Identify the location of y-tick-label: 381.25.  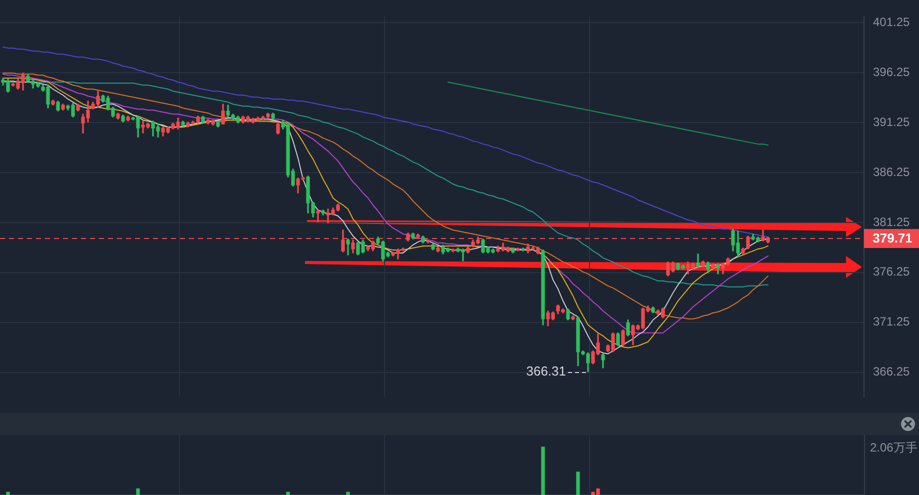
(891, 221).